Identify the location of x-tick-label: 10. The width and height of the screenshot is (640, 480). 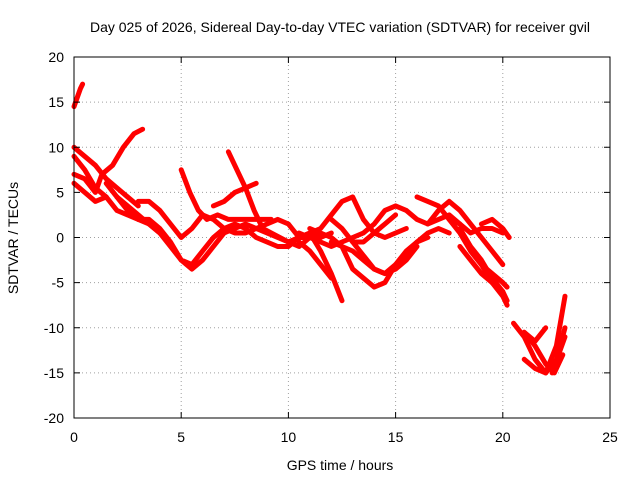
(289, 437).